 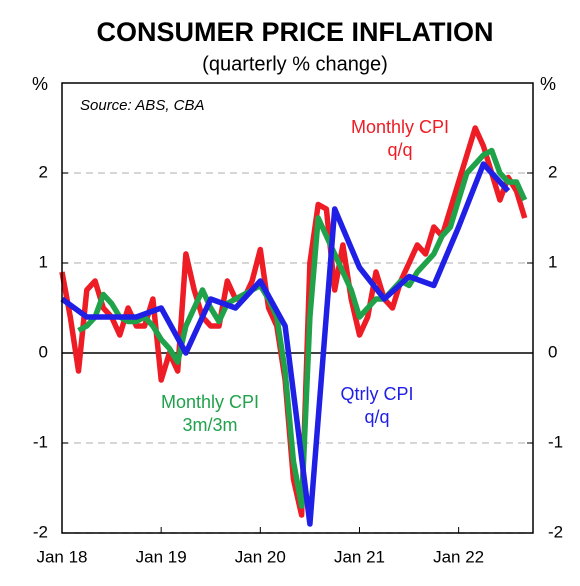 I want to click on x-tick-label: Jan 20, so click(x=260, y=556).